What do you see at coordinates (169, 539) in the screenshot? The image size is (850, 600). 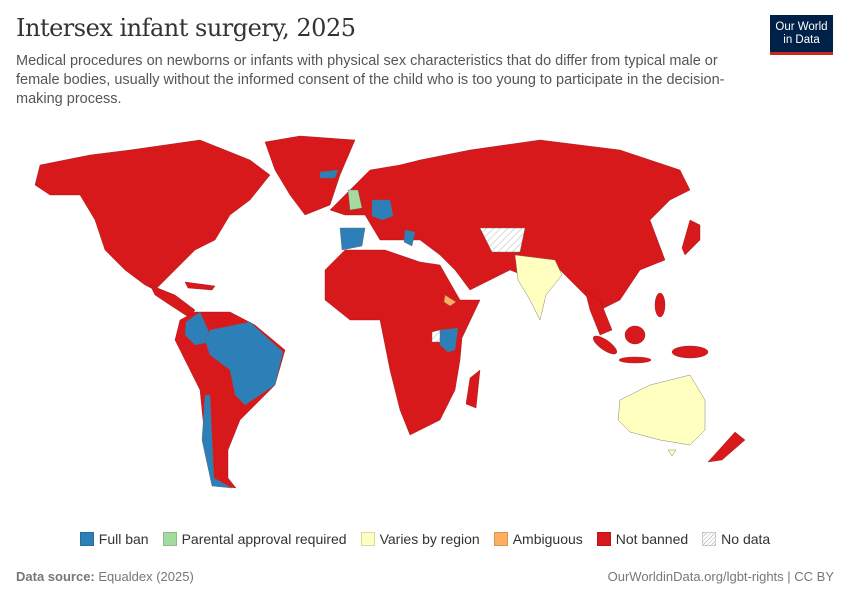 I see `swatch-parental-approval` at bounding box center [169, 539].